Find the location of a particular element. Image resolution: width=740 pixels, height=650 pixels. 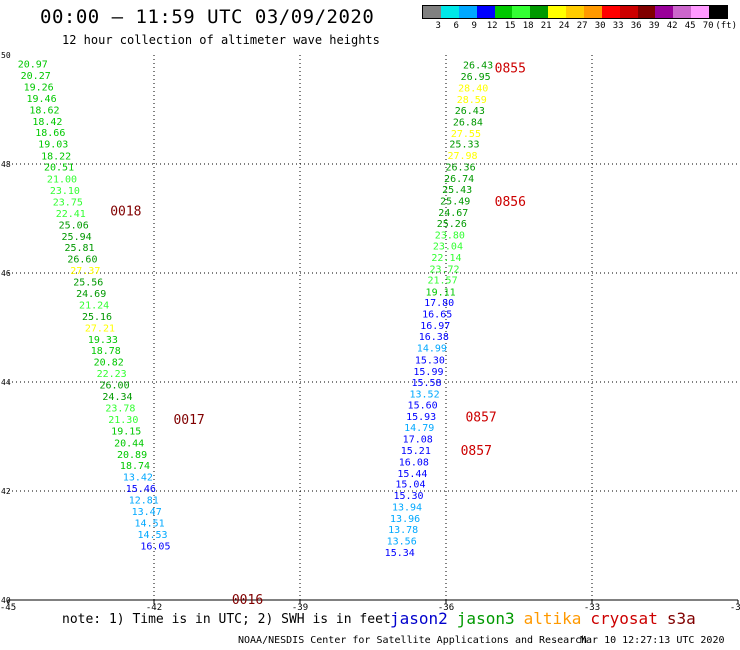

wave-height-point: 25.06 is located at coordinates (74, 225).